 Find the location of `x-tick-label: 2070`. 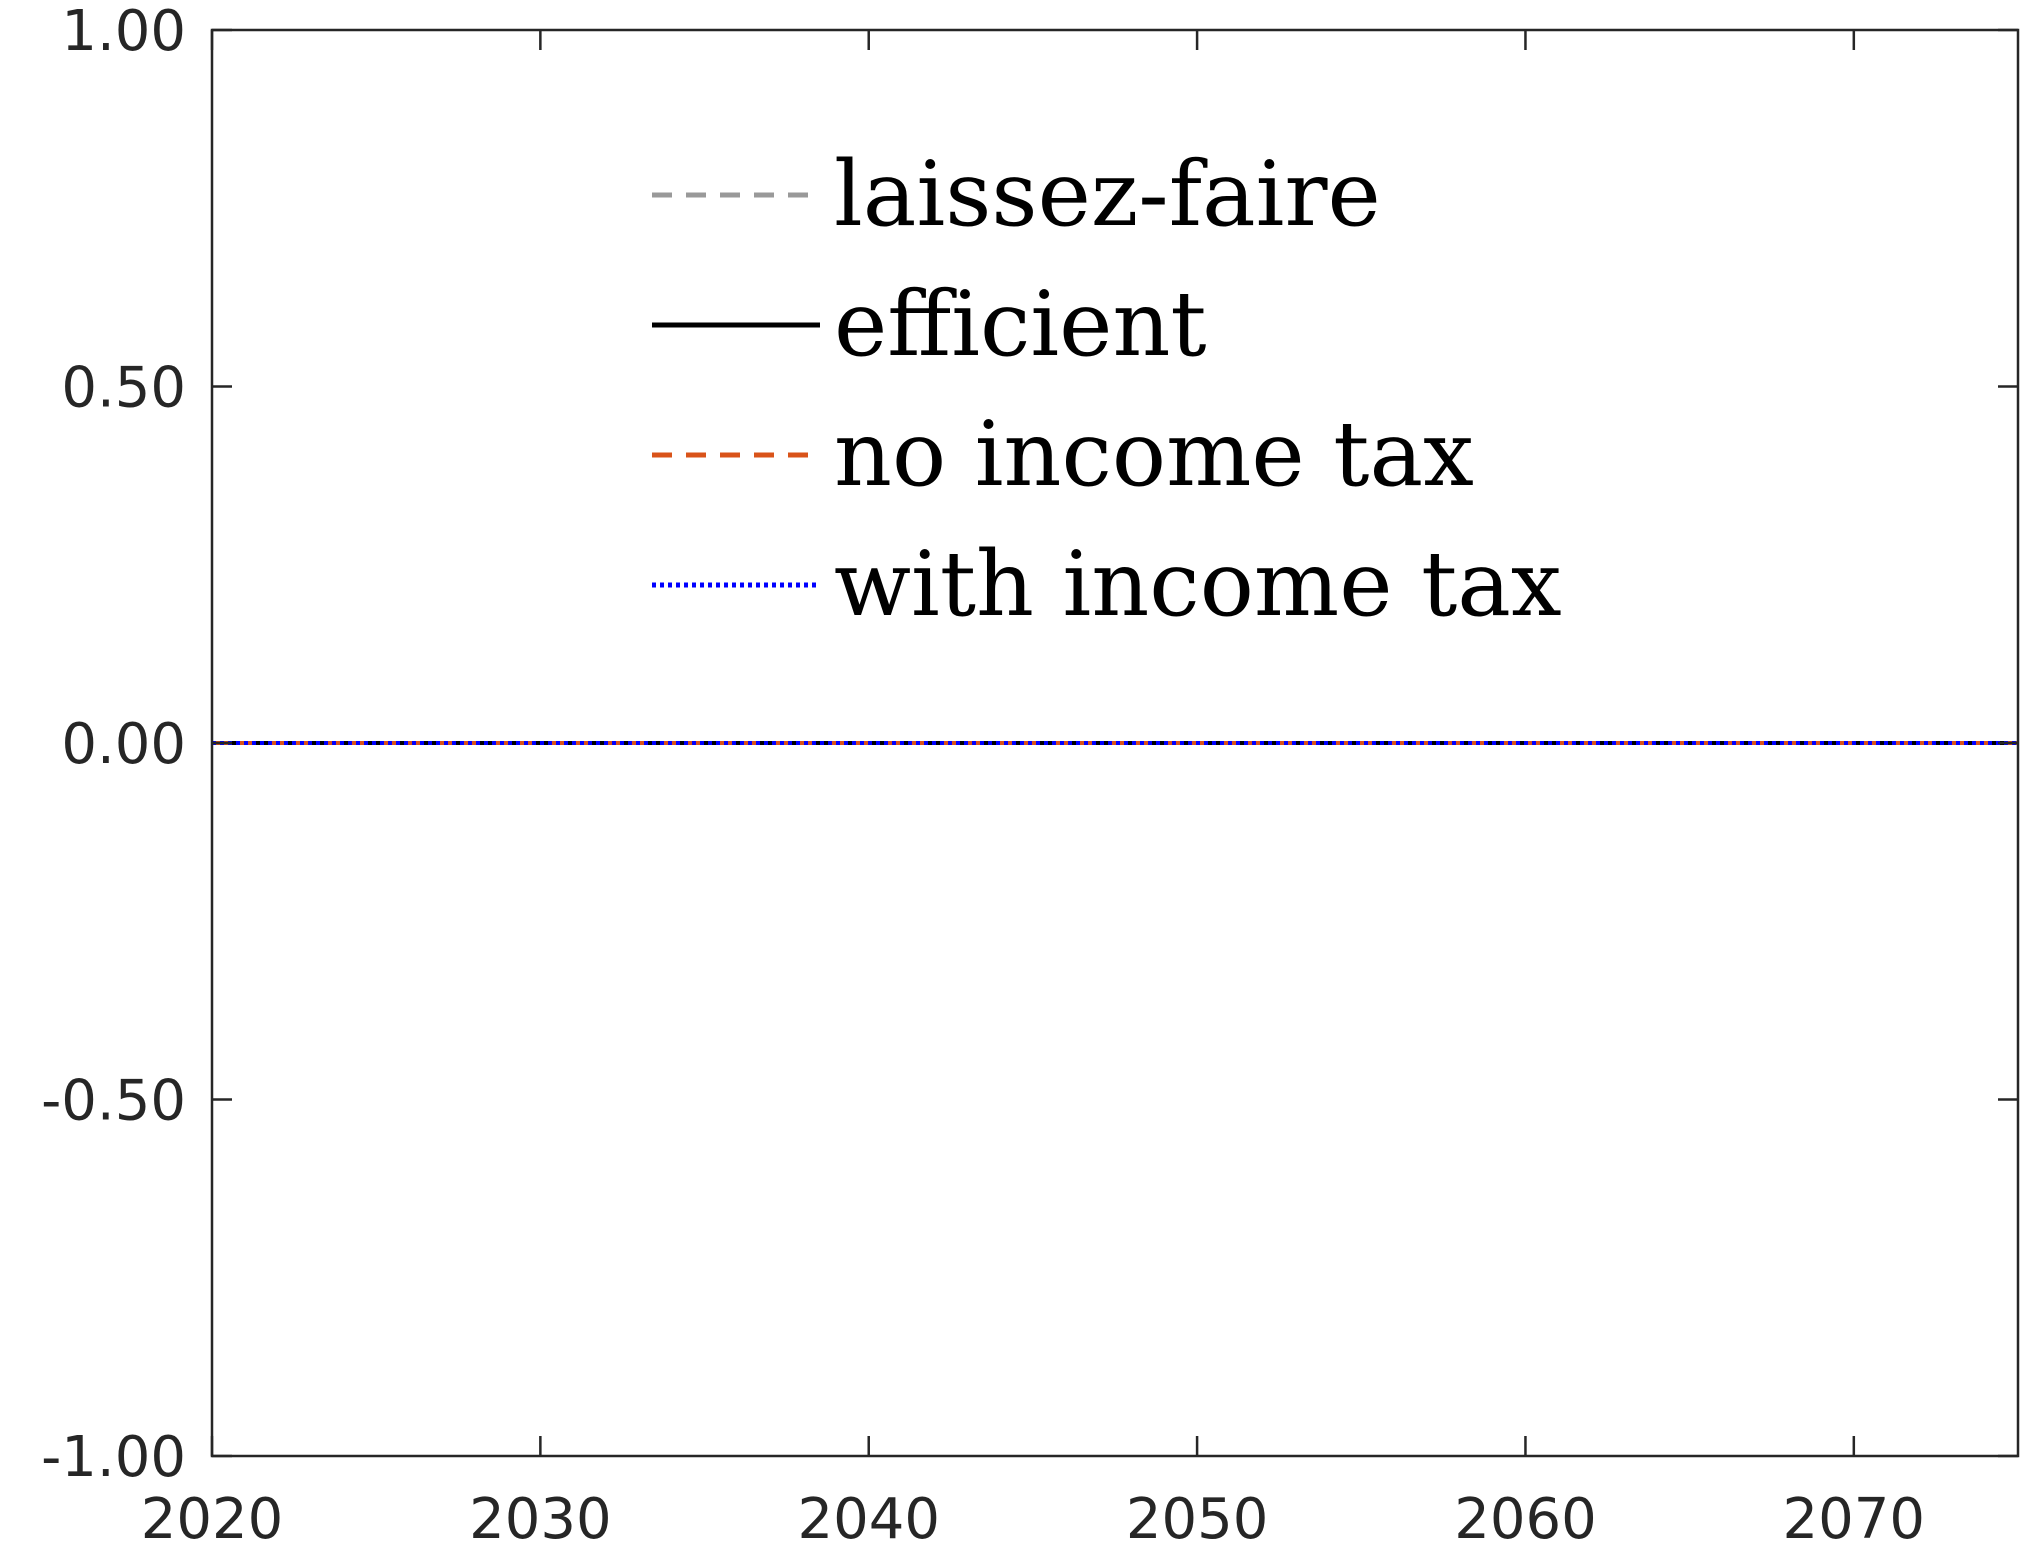

x-tick-label: 2070 is located at coordinates (1854, 1519).